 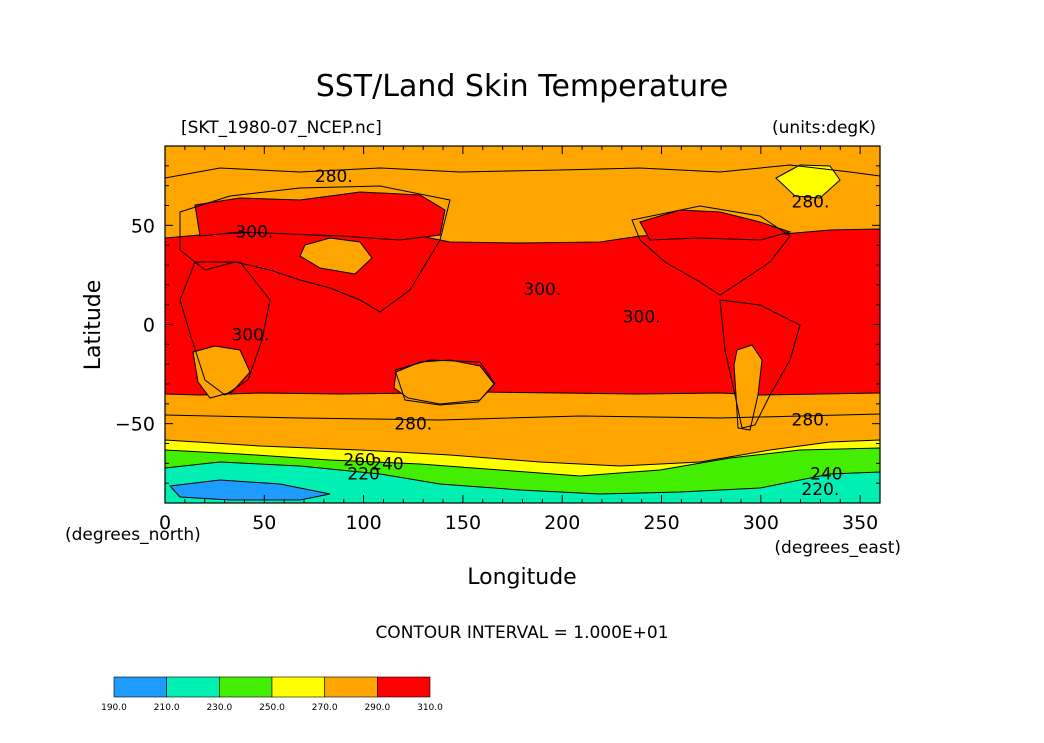 What do you see at coordinates (522, 86) in the screenshot?
I see `chart-title: SST/Land Skin Temperature` at bounding box center [522, 86].